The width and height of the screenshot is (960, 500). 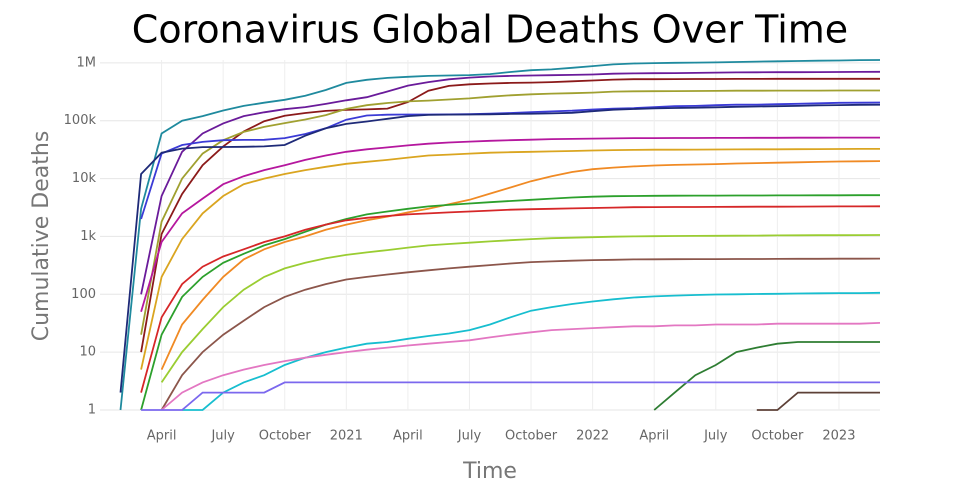 What do you see at coordinates (41, 236) in the screenshot?
I see `y-axis-label: Cumulative Deaths` at bounding box center [41, 236].